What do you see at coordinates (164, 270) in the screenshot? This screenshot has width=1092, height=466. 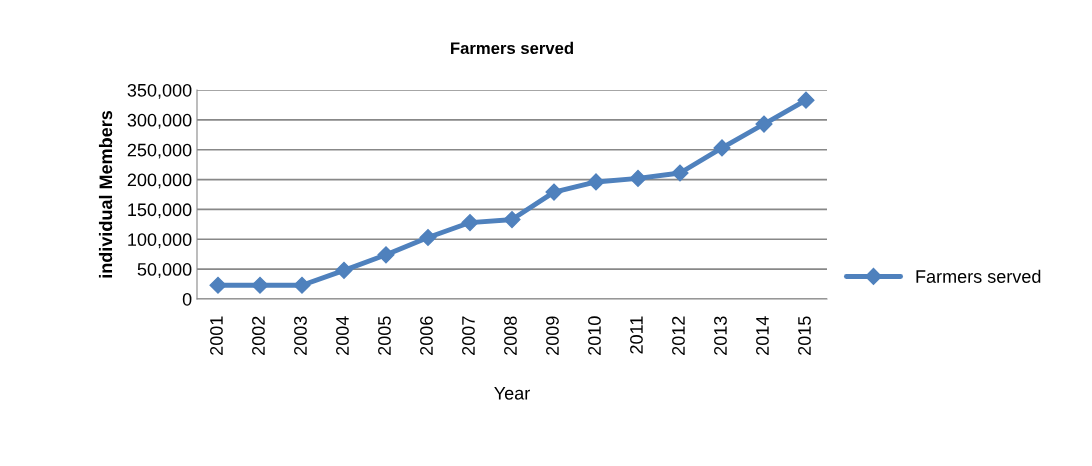 I see `y-tick-label: 50,000` at bounding box center [164, 270].